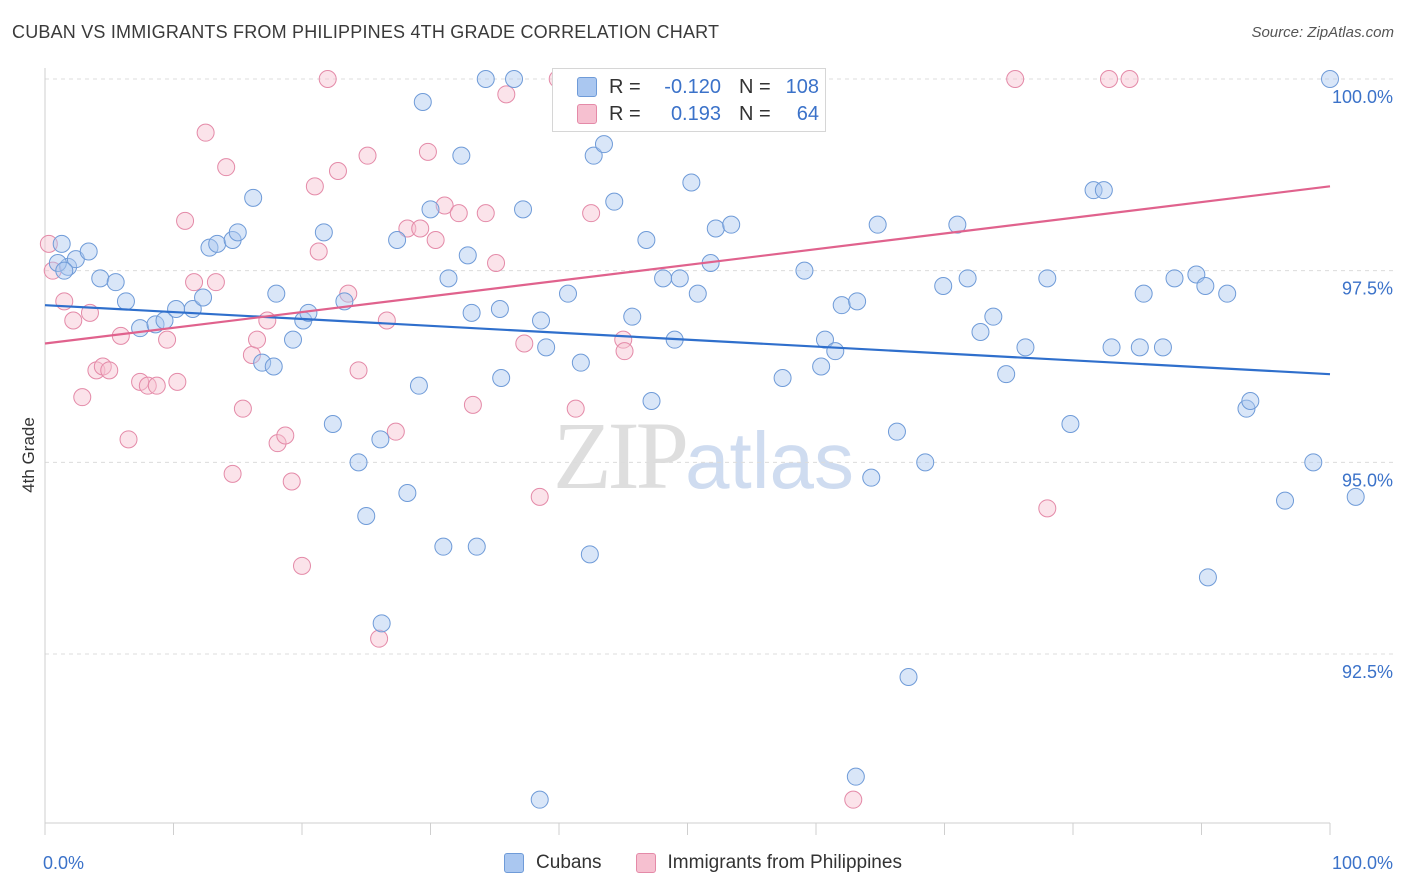 This screenshot has width=1406, height=892. I want to click on y-tick-label: 97.5%, so click(1367, 289).